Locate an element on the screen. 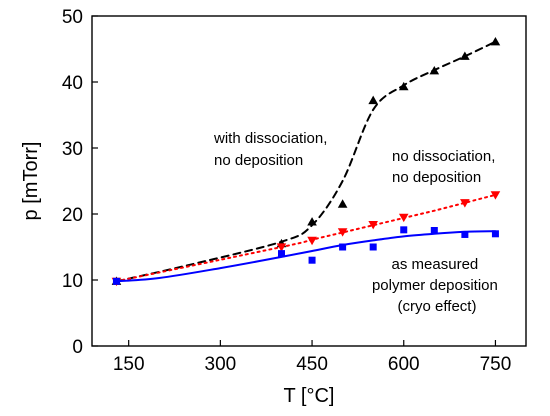 This screenshot has width=550, height=416. x-axis-title: T [°C] is located at coordinates (309, 396).